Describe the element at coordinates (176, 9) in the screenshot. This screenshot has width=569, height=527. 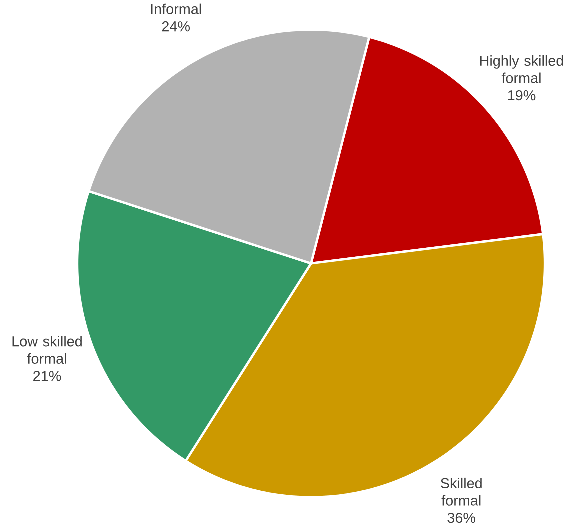
I see `slice-label: Informal` at that location.